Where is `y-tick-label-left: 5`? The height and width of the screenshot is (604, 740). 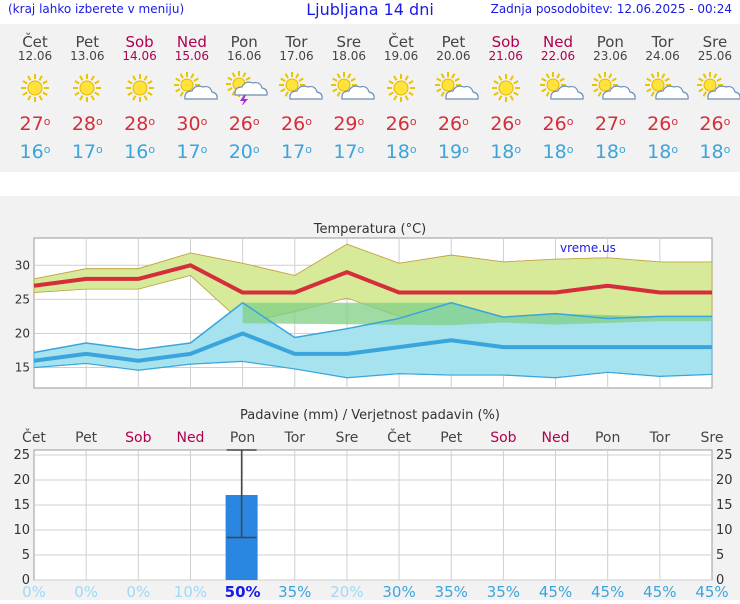 y-tick-label-left: 5 is located at coordinates (26, 555).